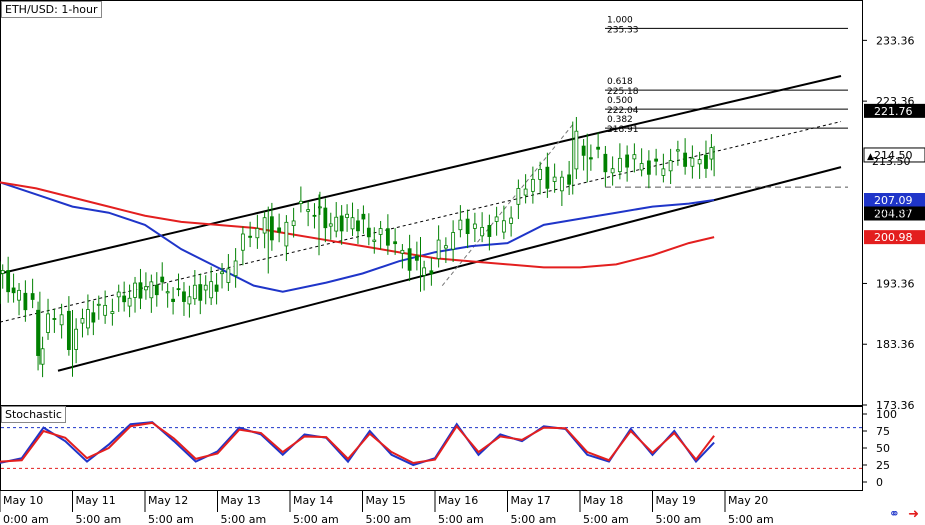  I want to click on slow-ma-badge, so click(894, 237).